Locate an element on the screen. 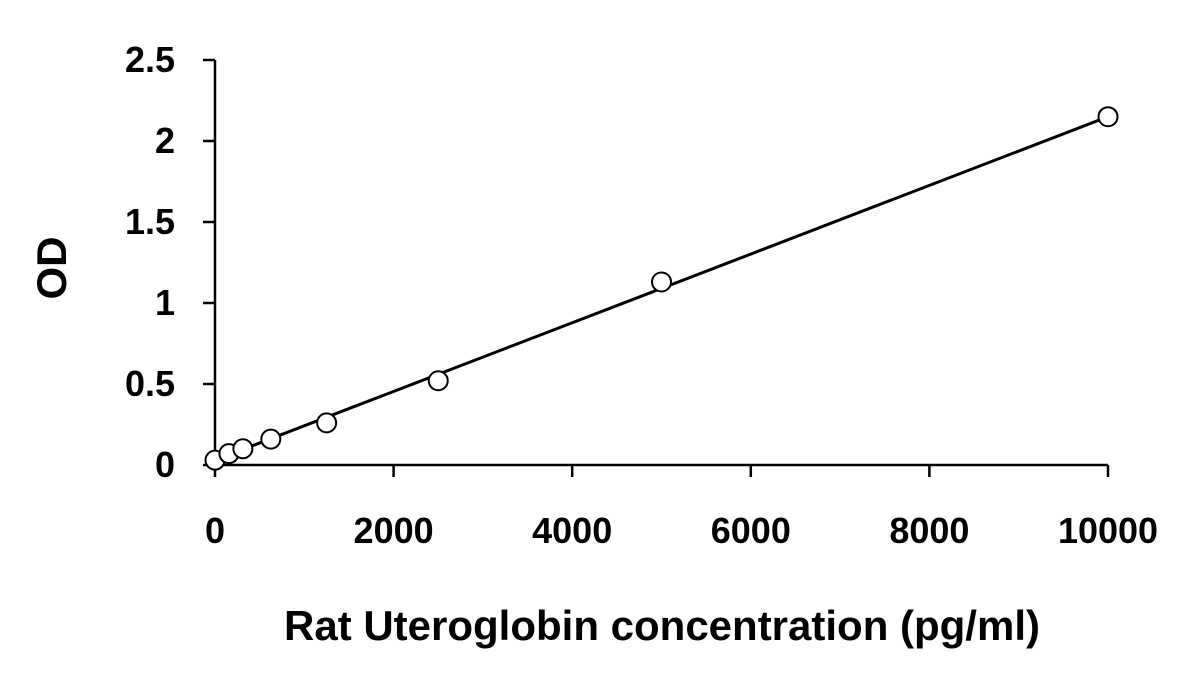 Image resolution: width=1194 pixels, height=684 pixels. y-ticks: 0 0.5 1 1.5 2 2.5 is located at coordinates (170, 262).